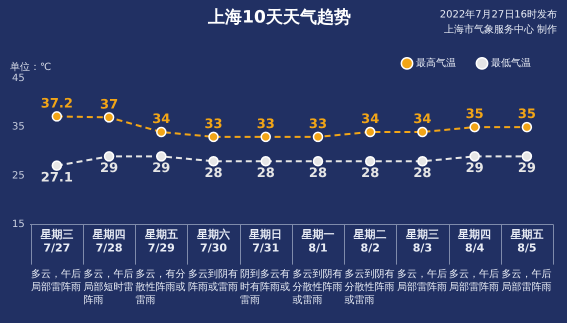 The height and width of the screenshot is (323, 567). Describe the element at coordinates (161, 287) in the screenshot. I see `text: 多云，有分散性阵雨或雷雨` at that location.